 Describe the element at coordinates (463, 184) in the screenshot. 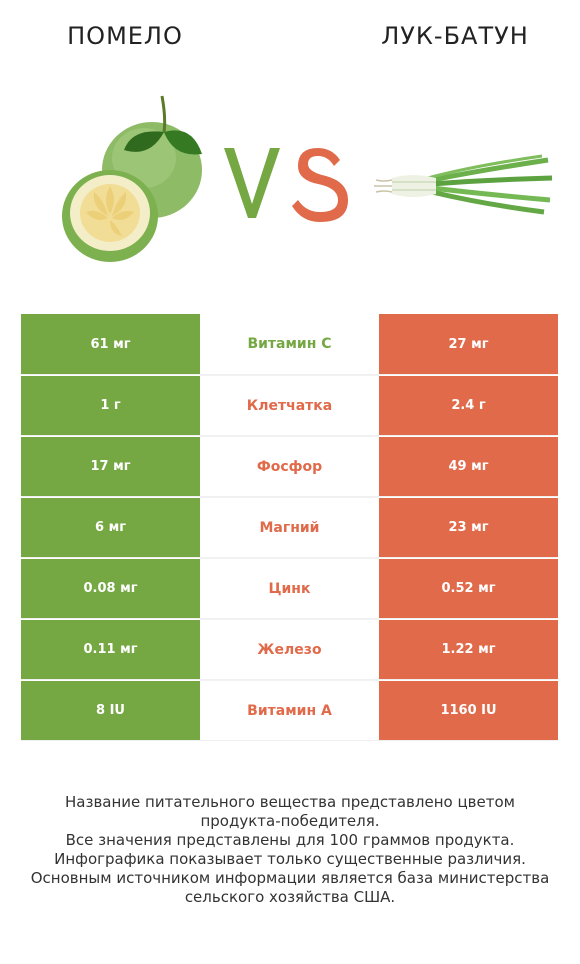

I see `scallion-image` at that location.